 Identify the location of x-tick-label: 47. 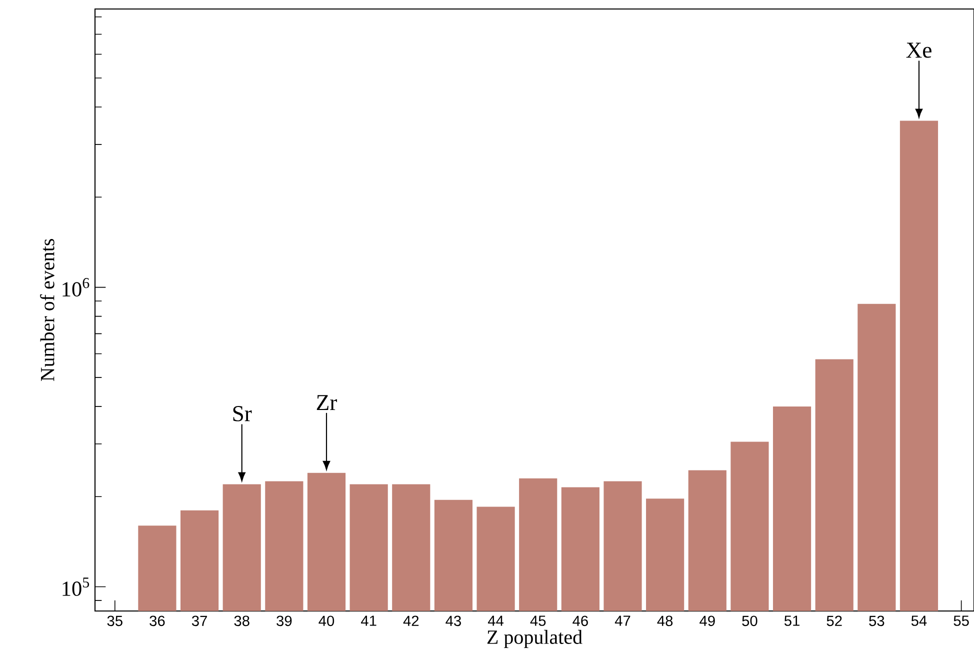
(622, 621).